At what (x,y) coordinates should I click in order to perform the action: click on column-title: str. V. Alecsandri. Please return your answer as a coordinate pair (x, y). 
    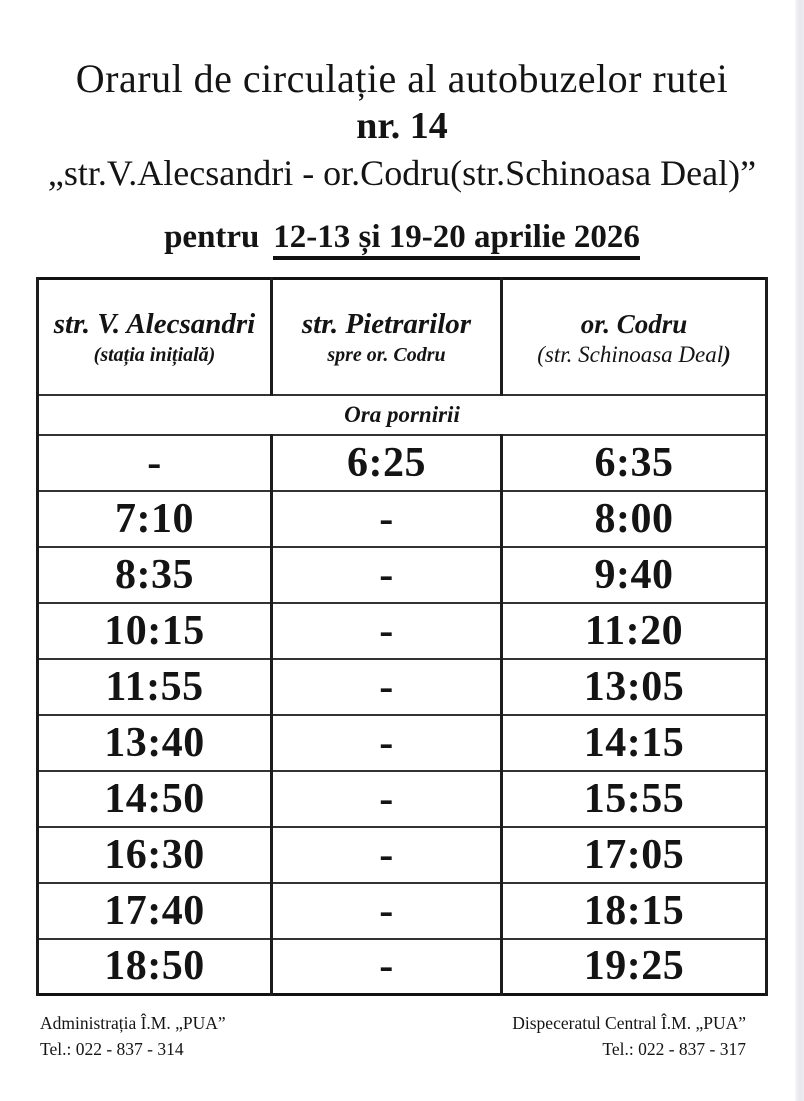
    Looking at the image, I should click on (154, 323).